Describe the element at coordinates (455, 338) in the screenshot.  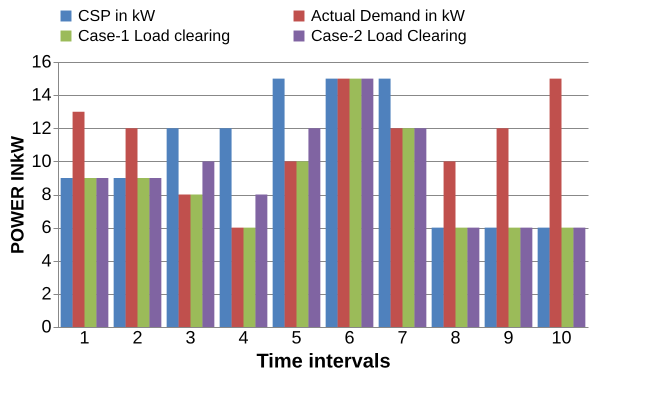
I see `x-tick-label: 8` at that location.